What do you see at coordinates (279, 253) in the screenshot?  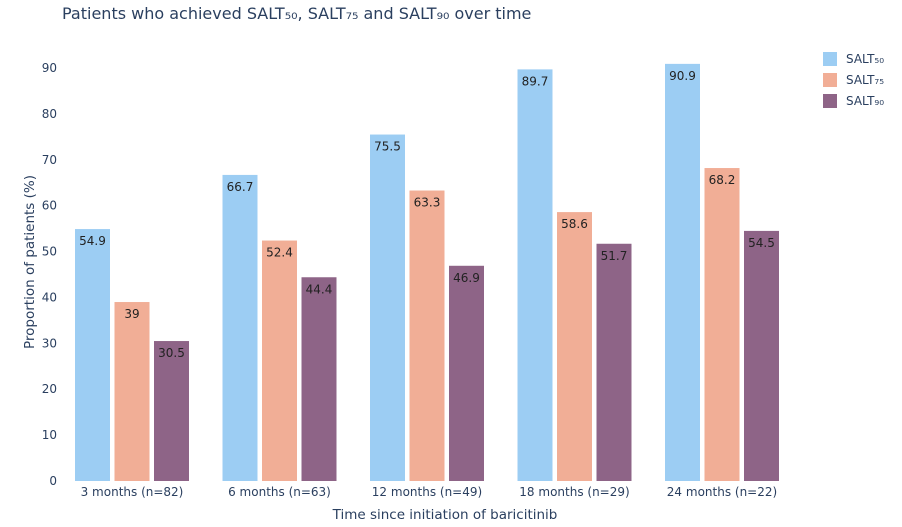 I see `bar-value-label: 52.4` at bounding box center [279, 253].